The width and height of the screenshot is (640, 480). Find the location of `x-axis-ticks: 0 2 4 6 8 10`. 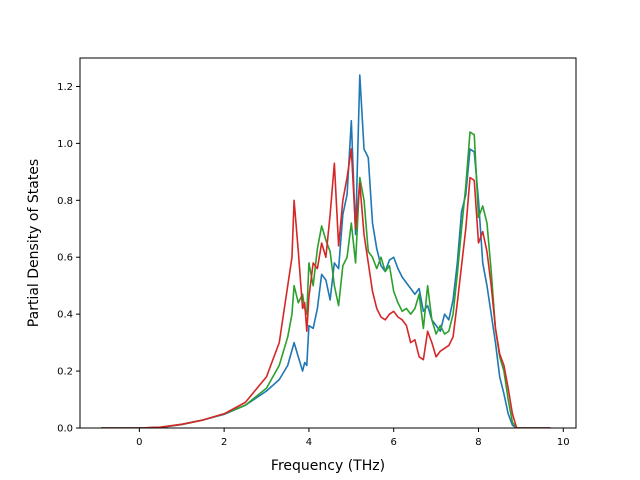

x-axis-ticks: 0 2 4 6 8 10 is located at coordinates (353, 438).